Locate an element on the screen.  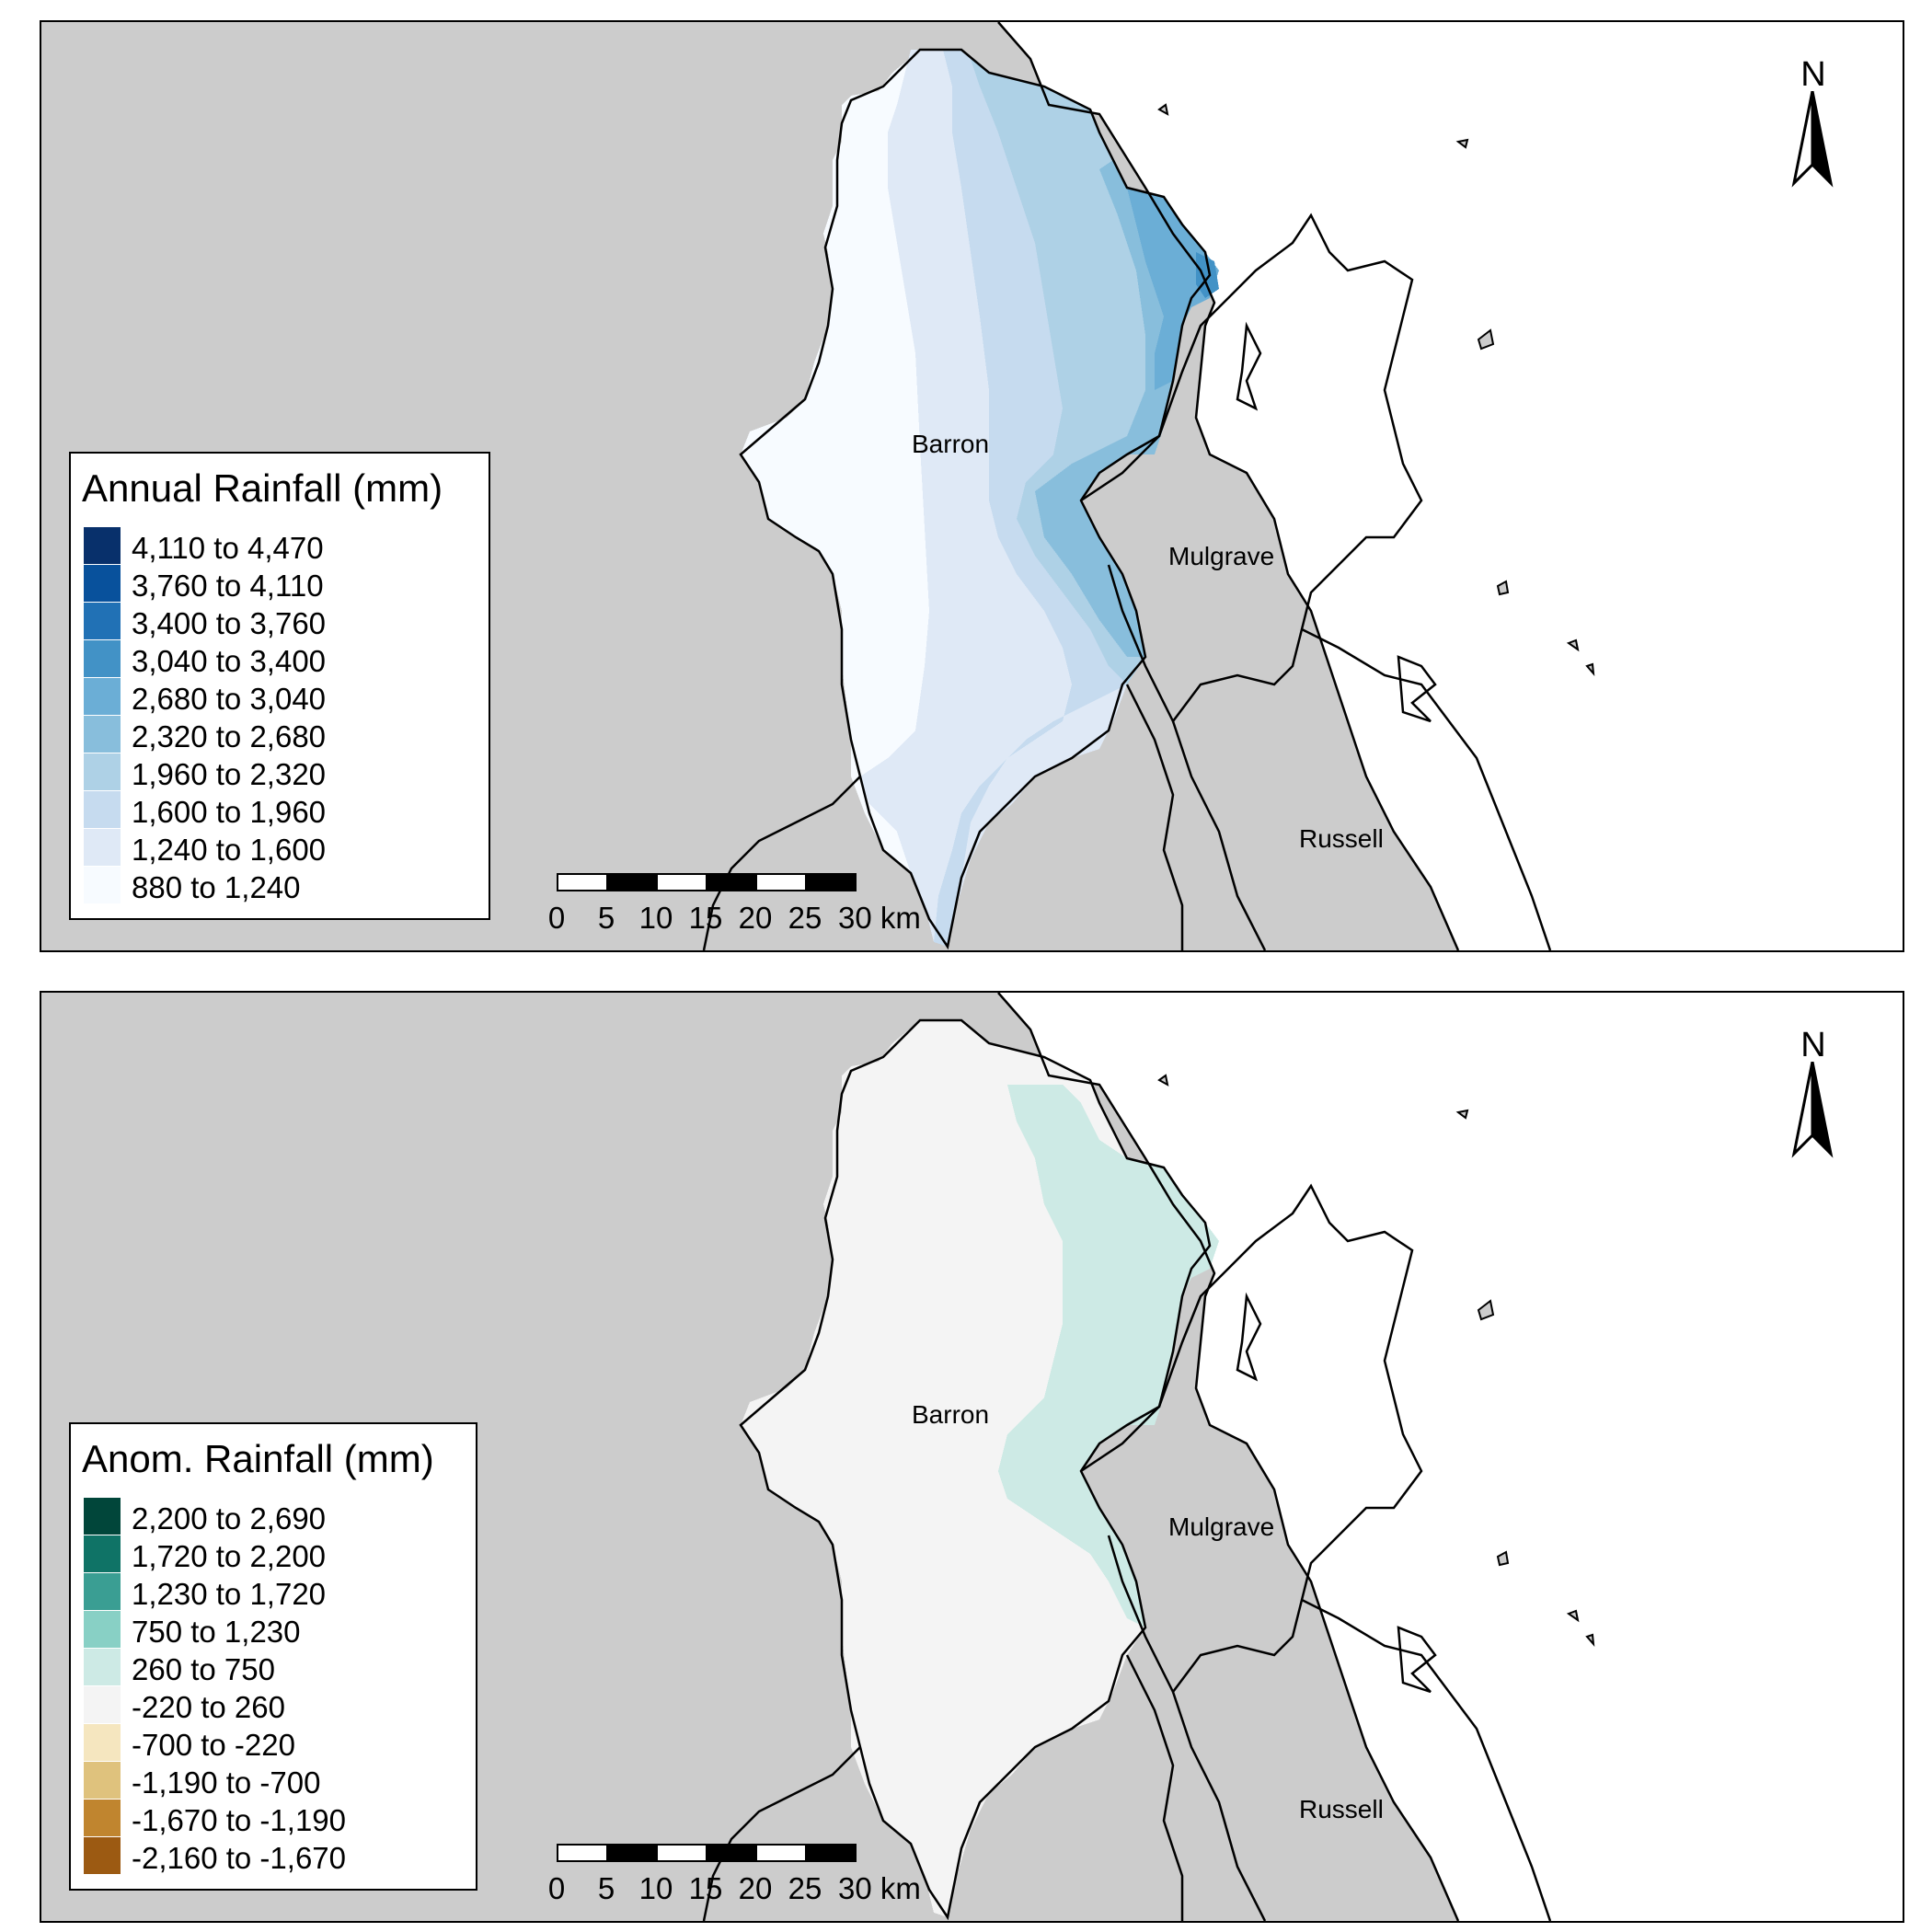
legend-label: -700 to -220 is located at coordinates (213, 1745).